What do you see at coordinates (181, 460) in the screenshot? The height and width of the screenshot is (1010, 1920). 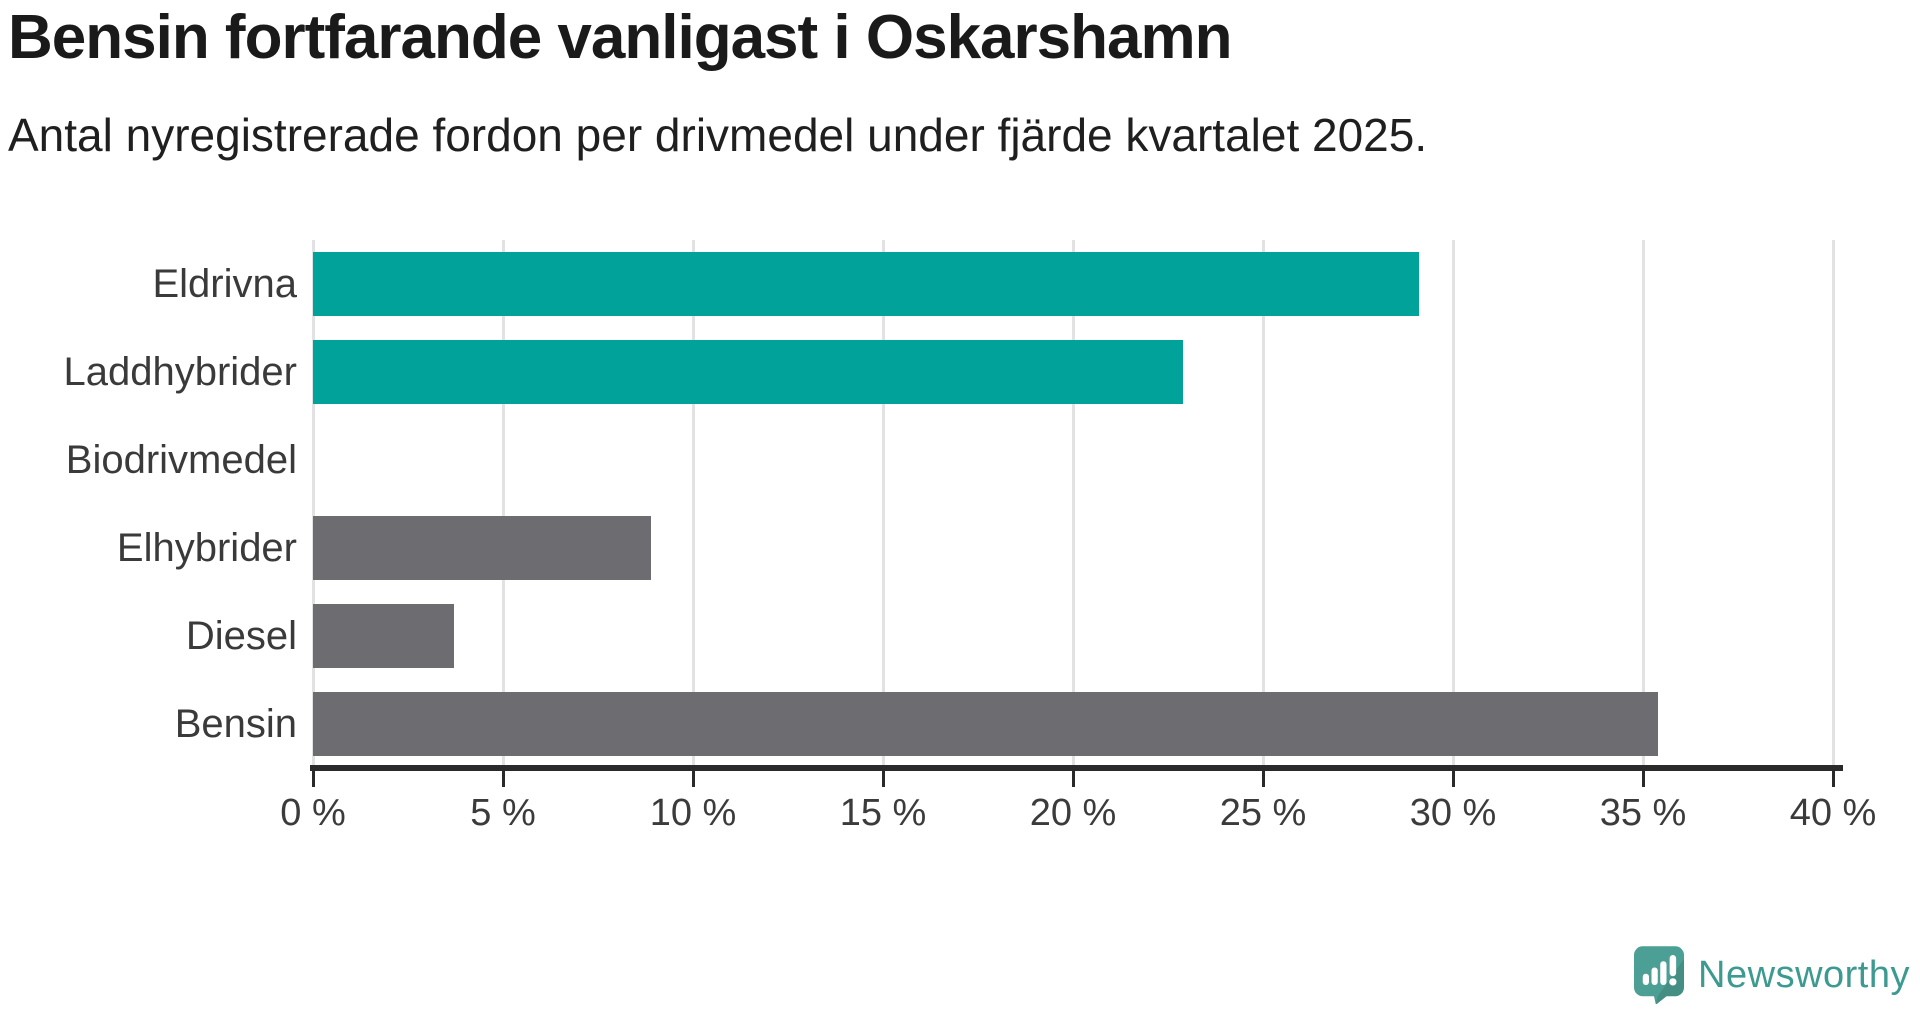 I see `category-label: Biodrivmedel` at bounding box center [181, 460].